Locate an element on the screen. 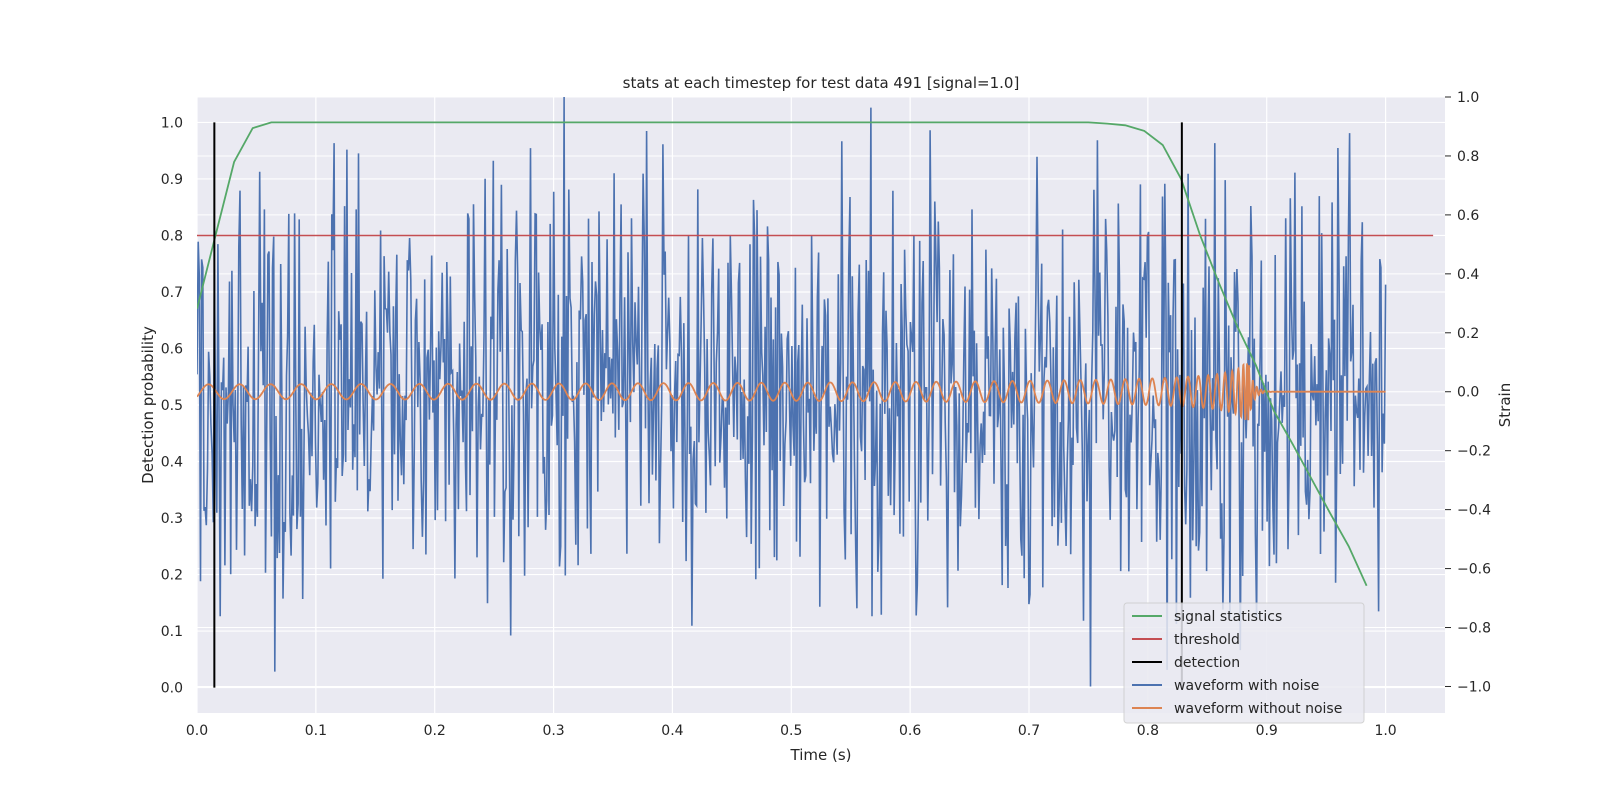  series-line-waveform-without-noise is located at coordinates (791, 391).